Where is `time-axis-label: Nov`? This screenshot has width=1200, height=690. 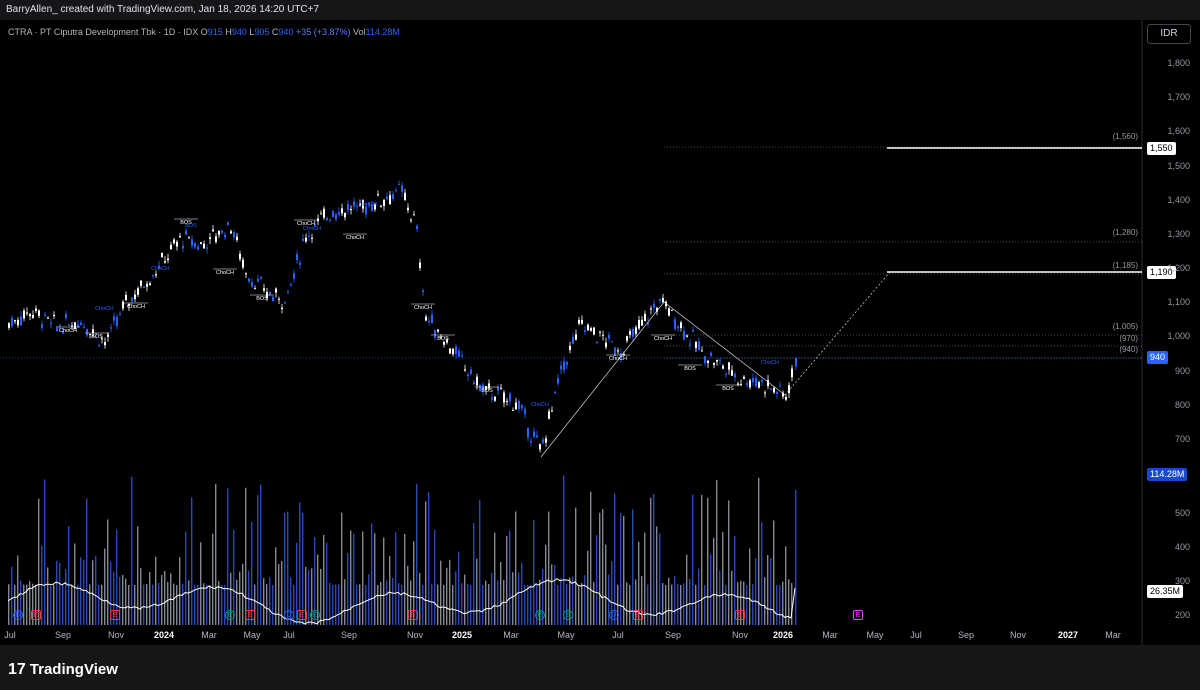
time-axis-label: Nov is located at coordinates (1018, 635).